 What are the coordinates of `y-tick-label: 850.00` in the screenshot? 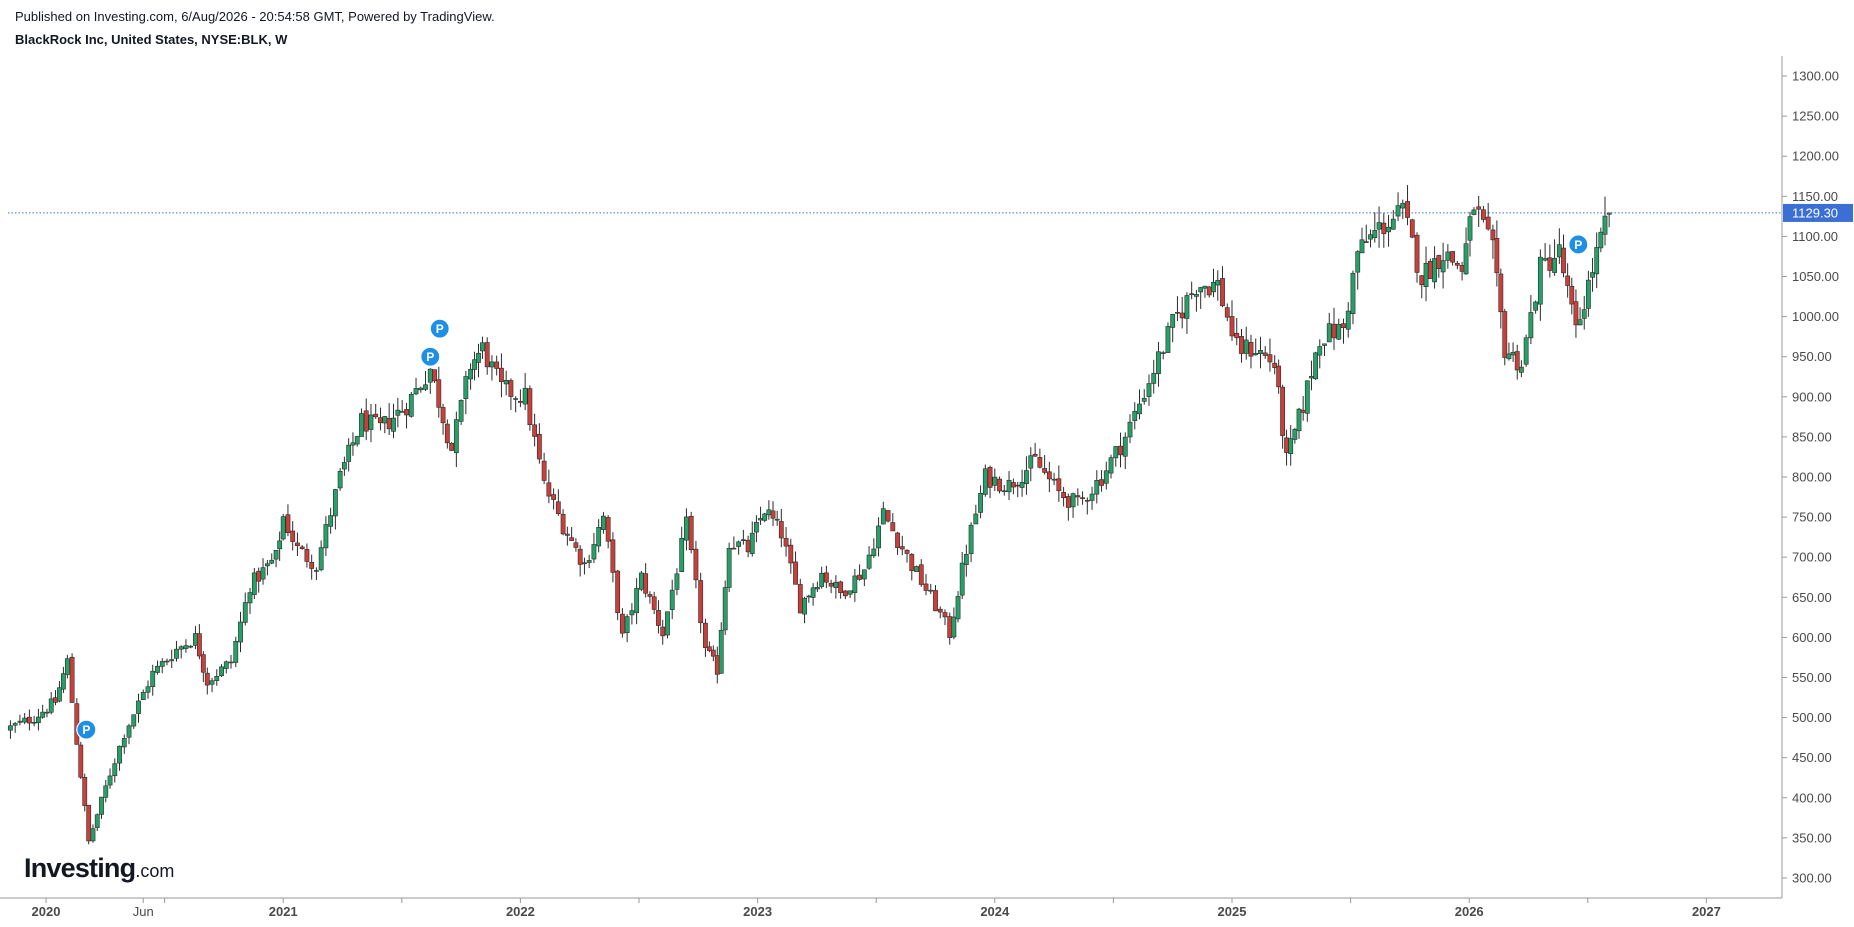 It's located at (1812, 436).